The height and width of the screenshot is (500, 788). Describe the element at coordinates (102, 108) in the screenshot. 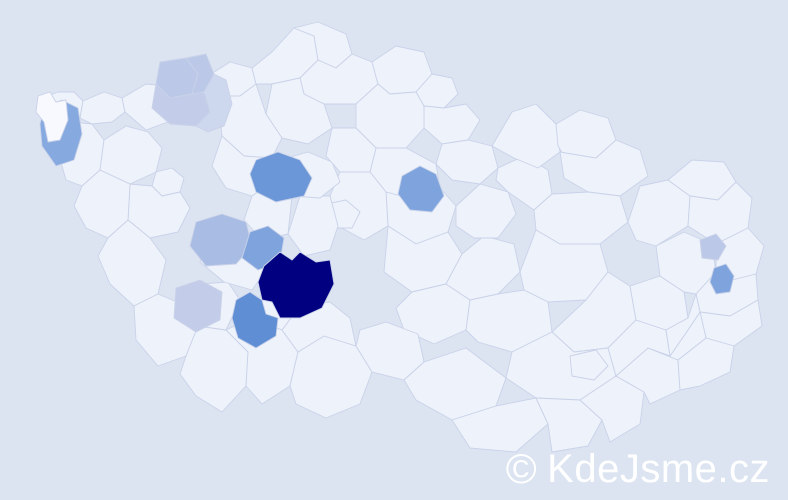

I see `district-sokolov` at that location.